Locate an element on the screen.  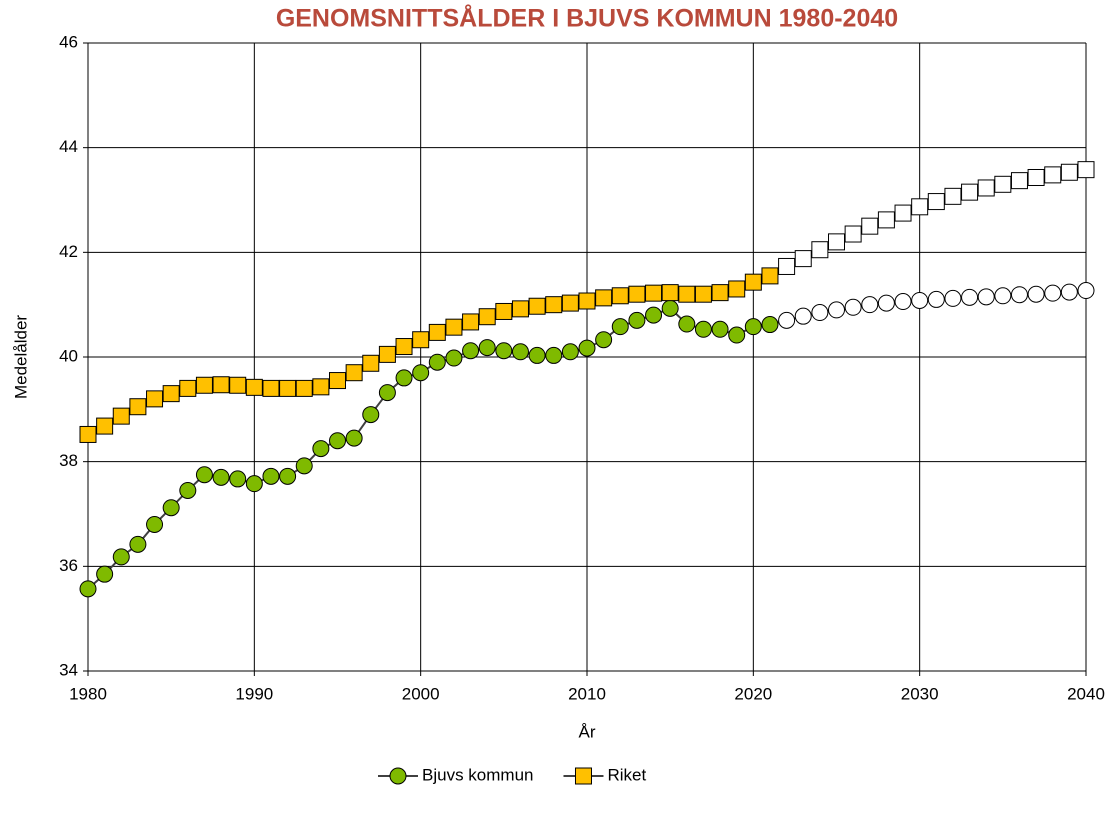
legend-marker is located at coordinates (583, 776).